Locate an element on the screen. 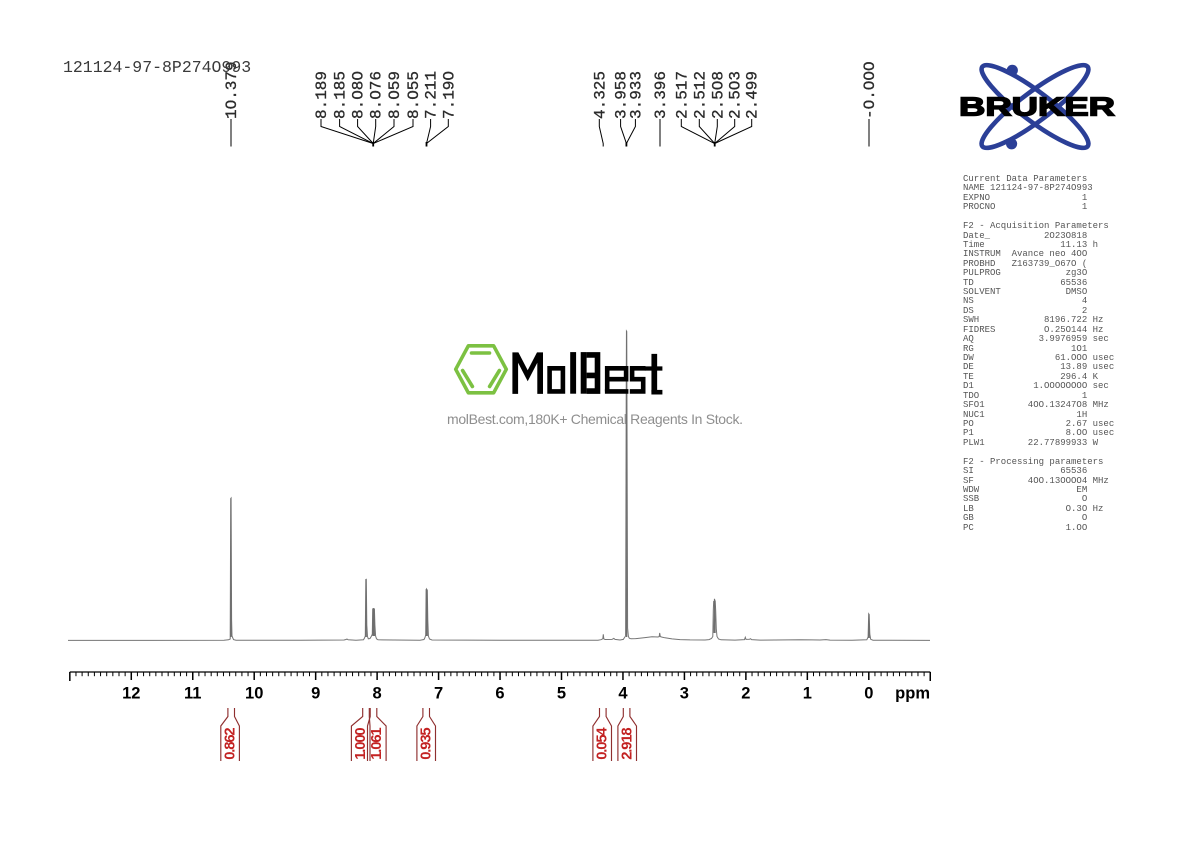 This screenshot has width=1190, height=842. svg-text: BRUKER is located at coordinates (1037, 107).